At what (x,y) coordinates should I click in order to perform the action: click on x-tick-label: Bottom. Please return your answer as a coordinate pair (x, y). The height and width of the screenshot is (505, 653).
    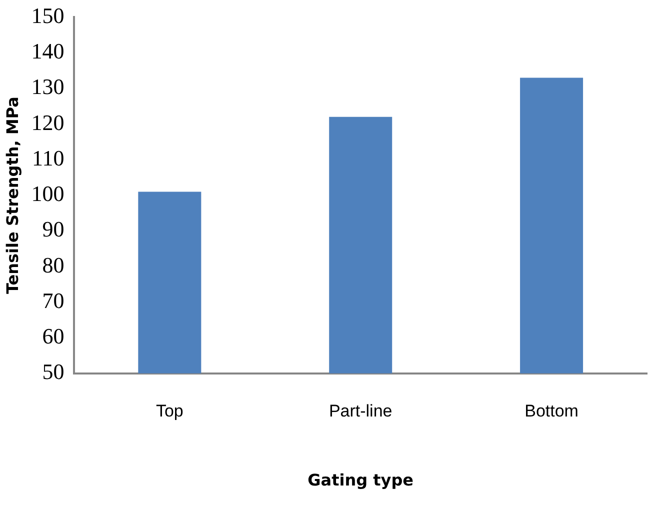
    Looking at the image, I should click on (551, 410).